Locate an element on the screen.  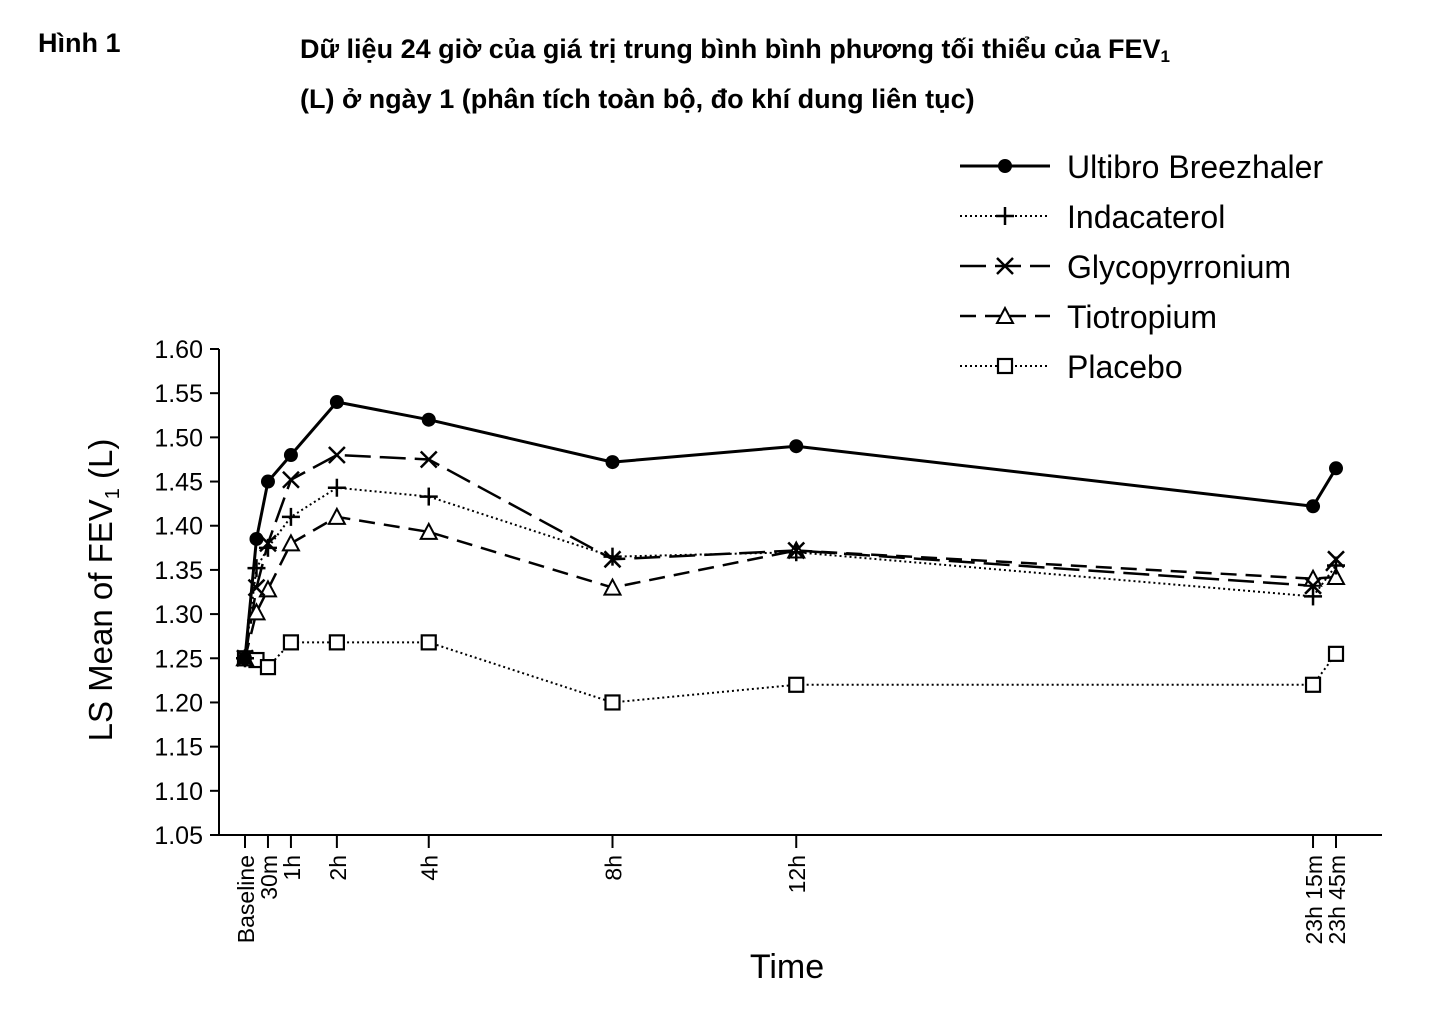
legend-item-glycopyrronium: Glycopyrronium is located at coordinates (1125, 267).